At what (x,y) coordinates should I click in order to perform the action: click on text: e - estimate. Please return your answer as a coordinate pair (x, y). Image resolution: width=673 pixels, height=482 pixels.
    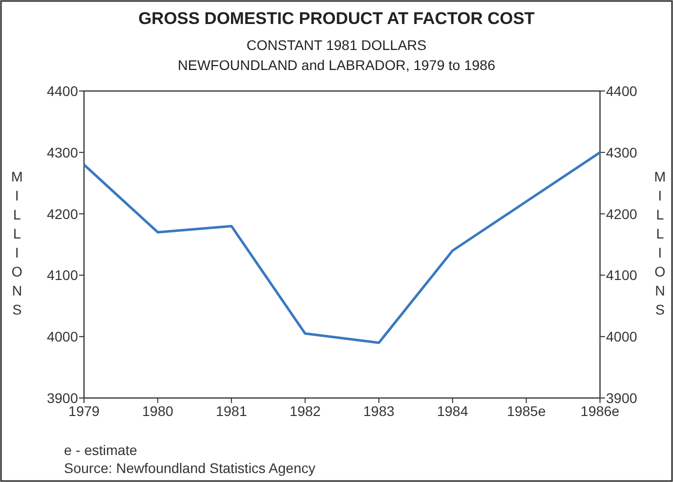
    Looking at the image, I should click on (101, 450).